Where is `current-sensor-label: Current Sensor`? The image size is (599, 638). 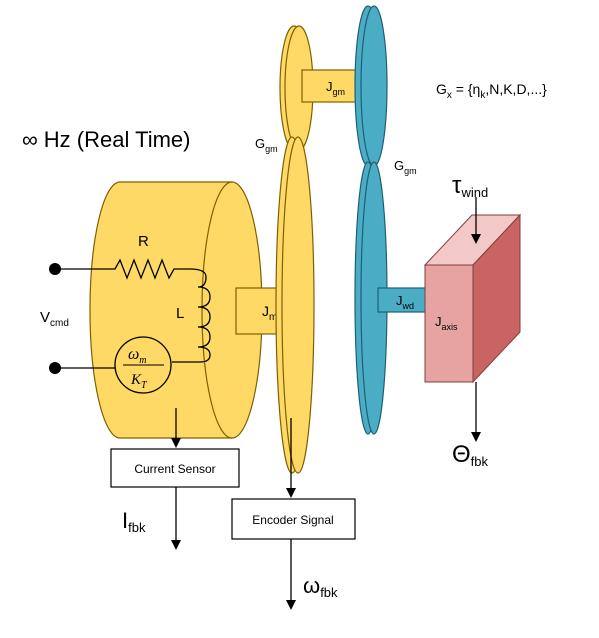 current-sensor-label: Current Sensor is located at coordinates (174, 469).